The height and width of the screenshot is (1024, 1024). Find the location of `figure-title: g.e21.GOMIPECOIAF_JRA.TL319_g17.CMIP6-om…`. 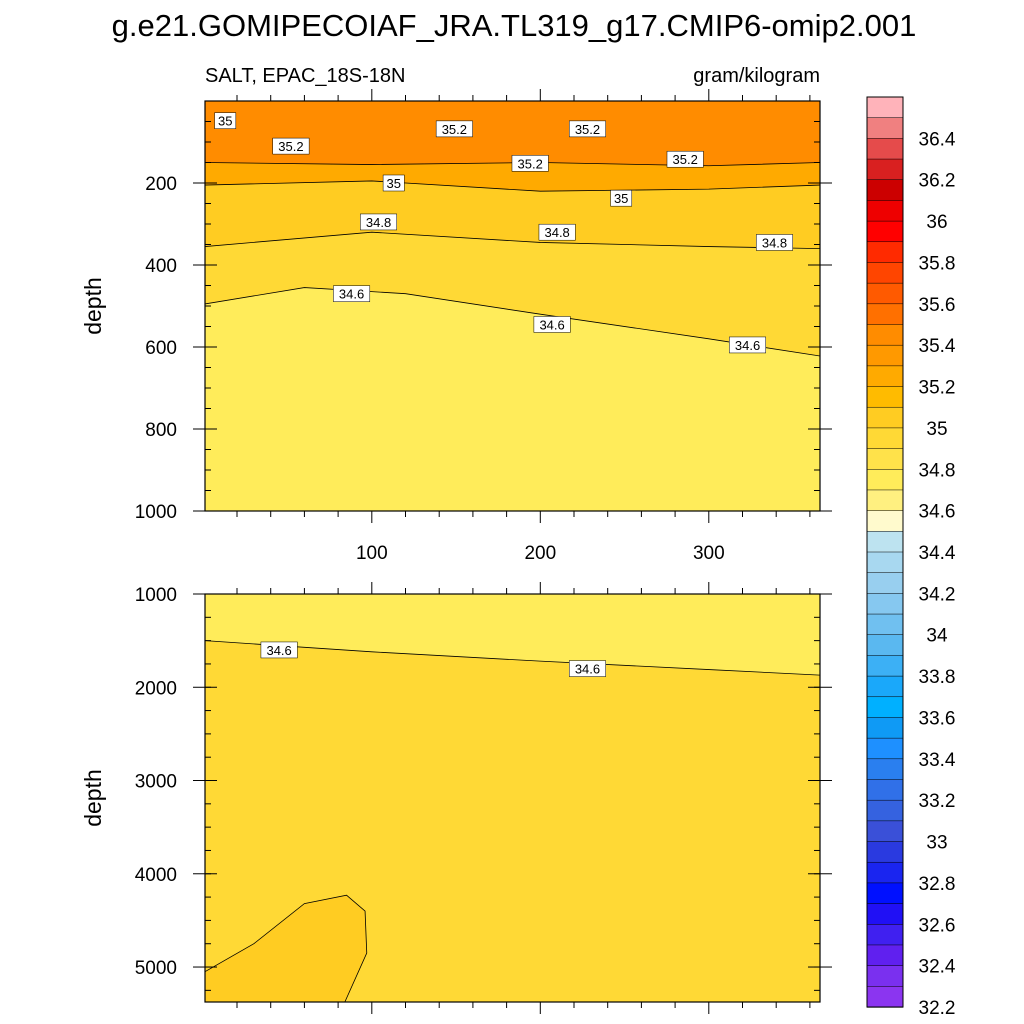

figure-title: g.e21.GOMIPECOIAF_JRA.TL319_g17.CMIP6-om… is located at coordinates (514, 25).